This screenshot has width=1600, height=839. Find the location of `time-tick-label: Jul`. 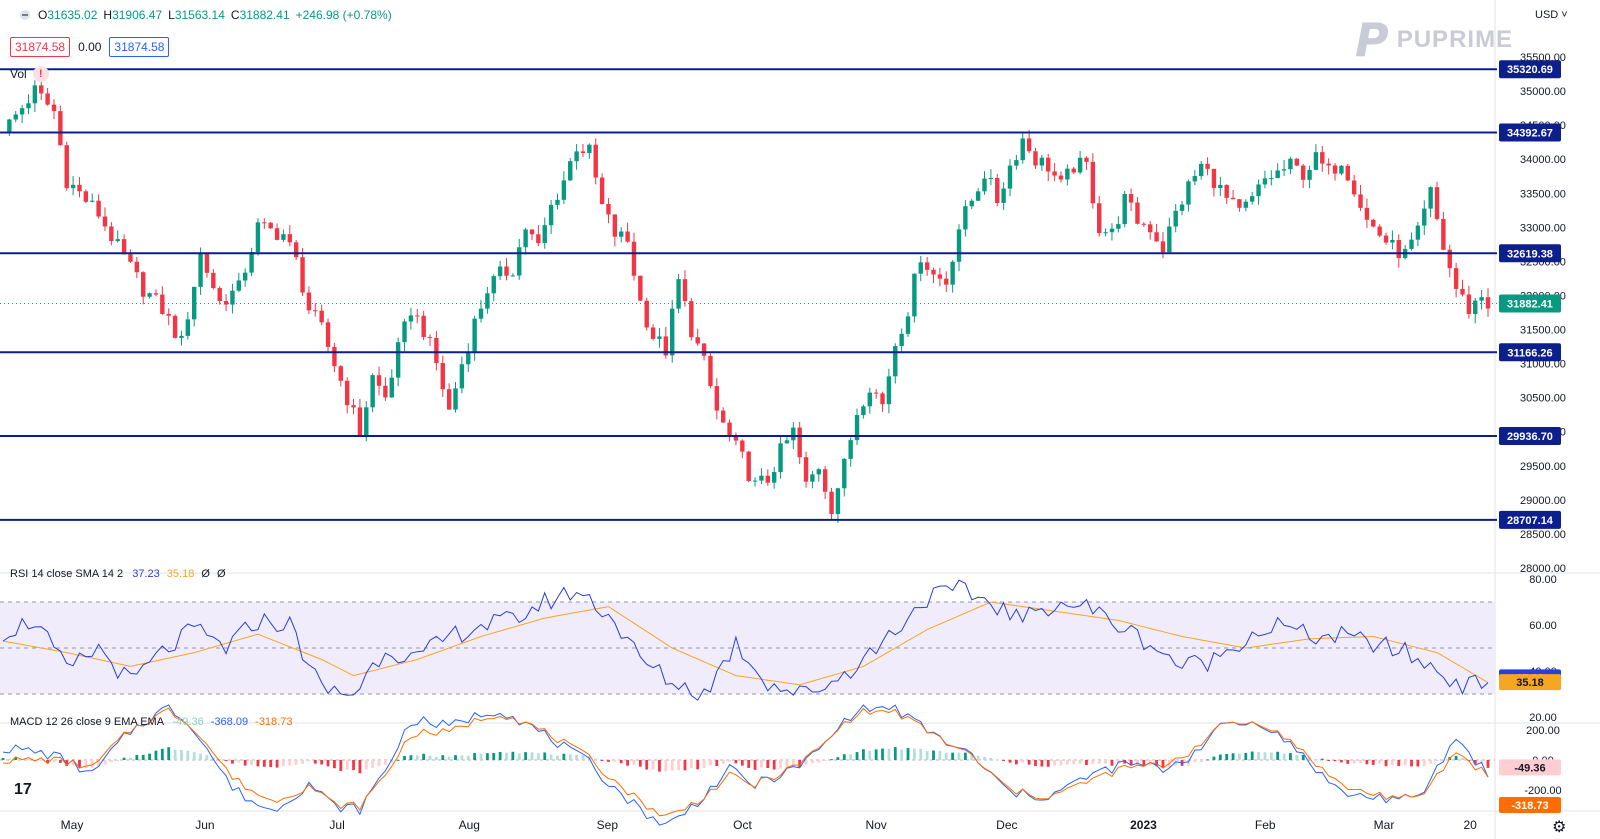

time-tick-label: Jul is located at coordinates (336, 825).